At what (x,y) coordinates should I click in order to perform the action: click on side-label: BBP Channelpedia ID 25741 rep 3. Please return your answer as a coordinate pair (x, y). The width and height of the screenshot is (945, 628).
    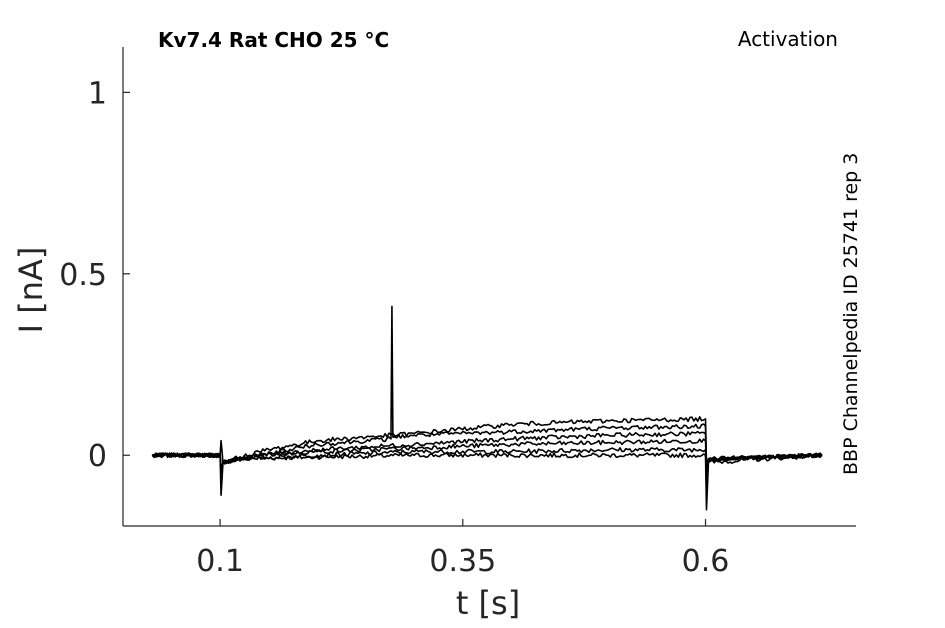
    Looking at the image, I should click on (851, 314).